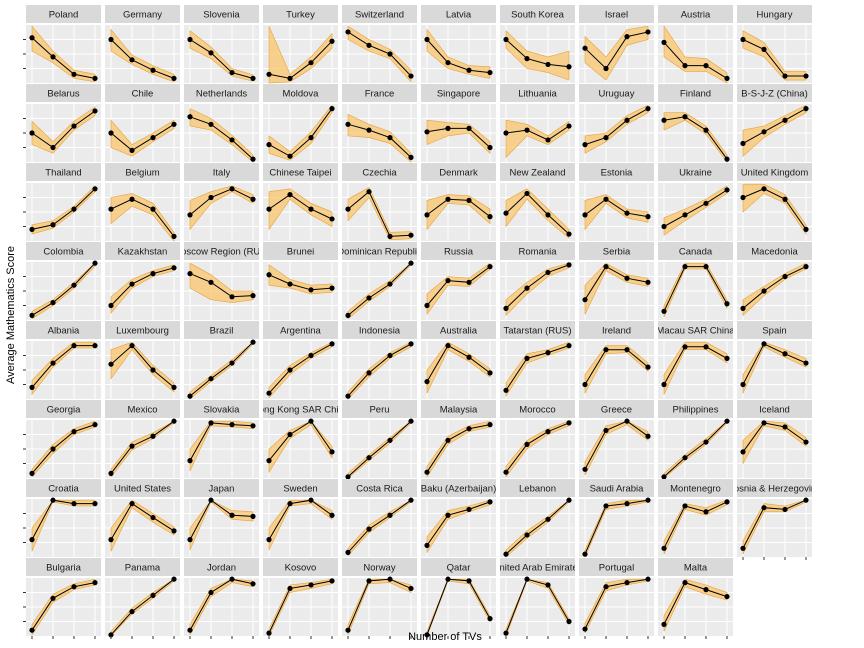 This screenshot has height=648, width=864. What do you see at coordinates (300, 281) in the screenshot?
I see `facet-panel: Brunei` at bounding box center [300, 281].